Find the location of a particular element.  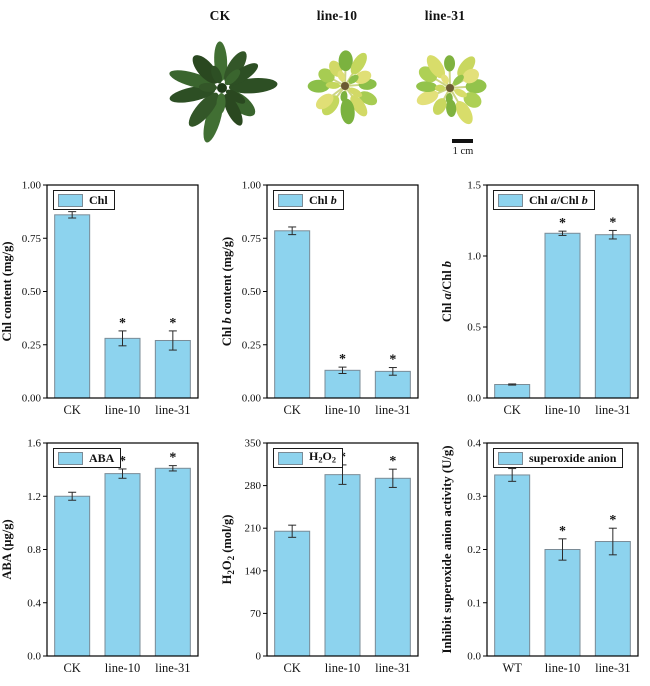

y-tick-label: 0 is located at coordinates (259, 657).